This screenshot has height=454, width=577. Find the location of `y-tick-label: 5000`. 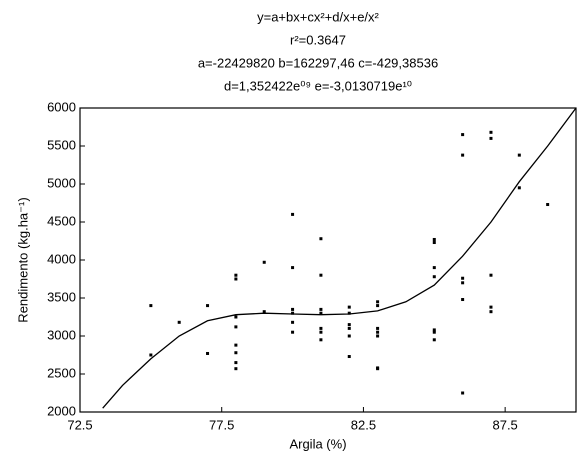

y-tick-label: 5000 is located at coordinates (61, 182).